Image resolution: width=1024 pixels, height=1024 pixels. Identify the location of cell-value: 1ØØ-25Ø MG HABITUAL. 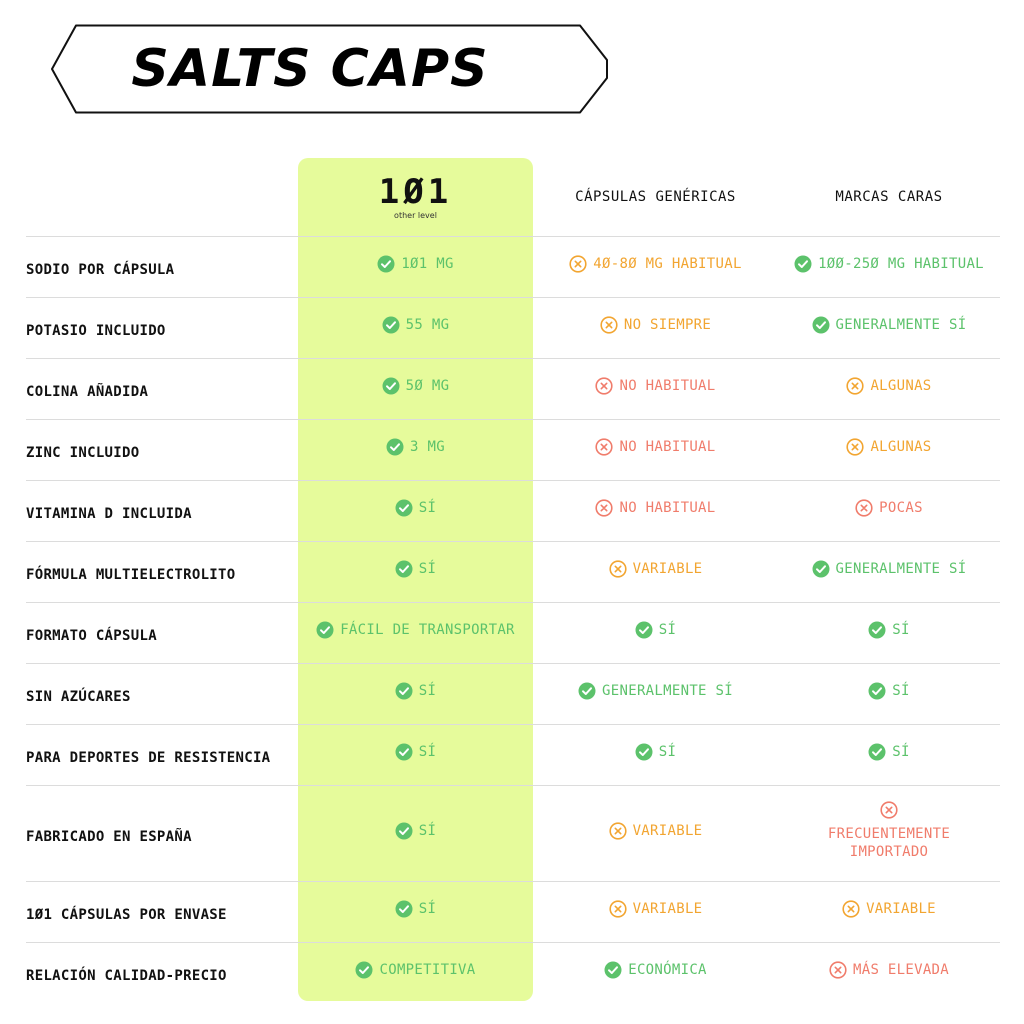
(901, 264).